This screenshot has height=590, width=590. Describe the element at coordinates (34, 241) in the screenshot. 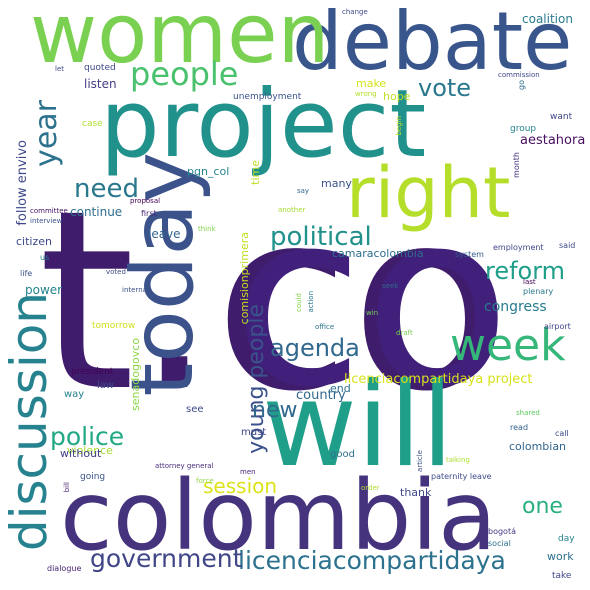

I see `word: citizen` at that location.